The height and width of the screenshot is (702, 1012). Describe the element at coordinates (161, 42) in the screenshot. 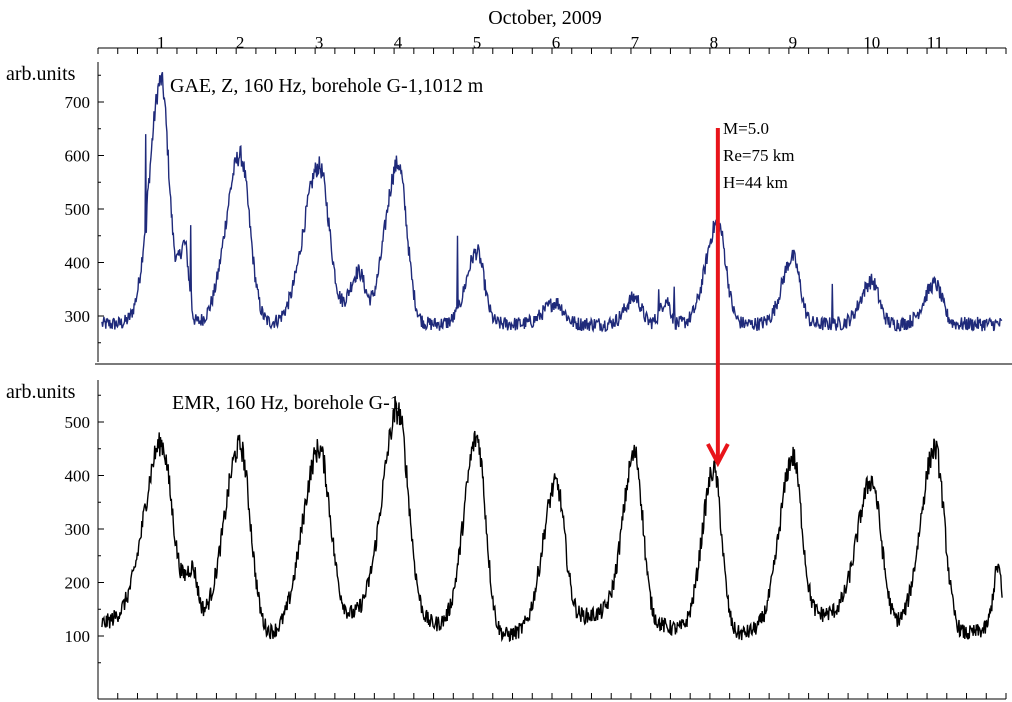

I see `top-tick-label: 1` at that location.